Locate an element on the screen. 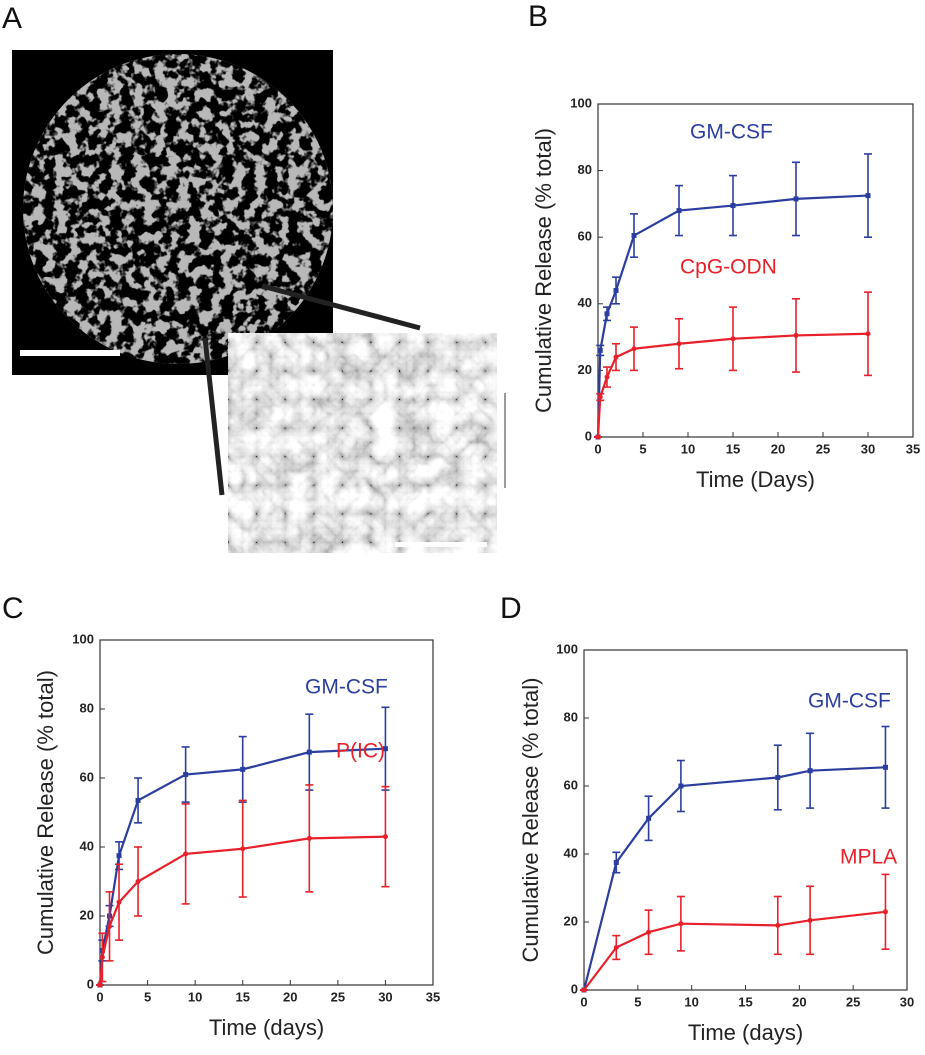 The width and height of the screenshot is (925, 1055). scale-bar is located at coordinates (70, 353).